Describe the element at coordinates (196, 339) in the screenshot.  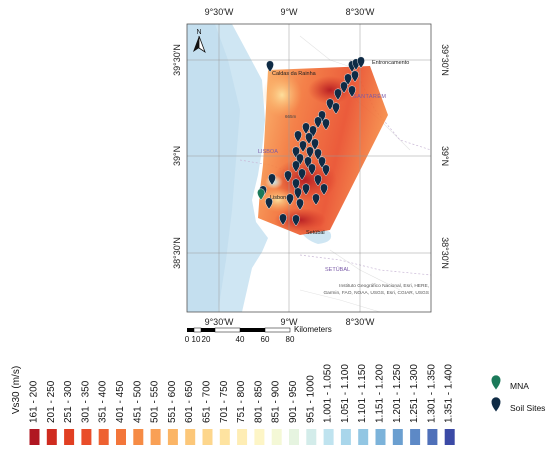
I see `scale-tick-10: 10` at that location.